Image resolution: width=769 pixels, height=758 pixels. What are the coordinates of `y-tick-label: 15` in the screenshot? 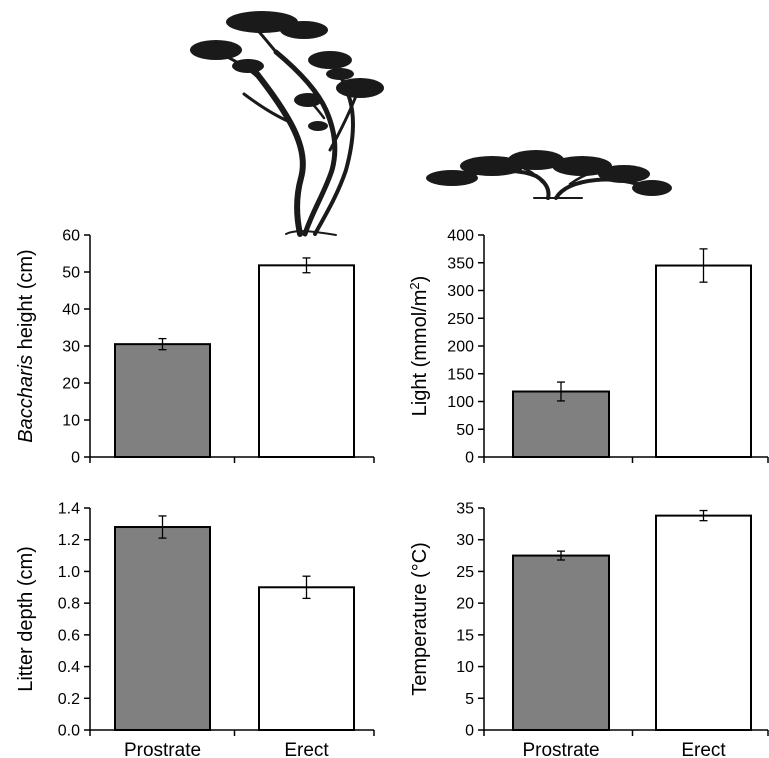 It's located at (465, 635).